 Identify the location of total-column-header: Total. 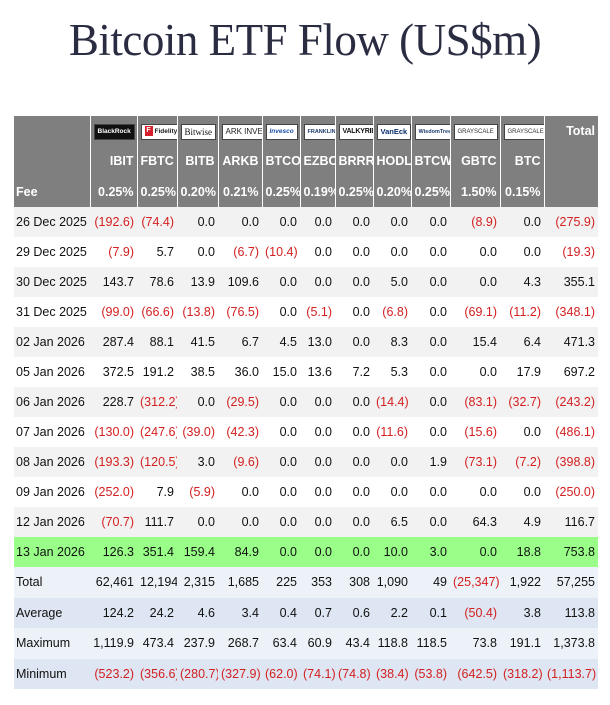
(570, 130).